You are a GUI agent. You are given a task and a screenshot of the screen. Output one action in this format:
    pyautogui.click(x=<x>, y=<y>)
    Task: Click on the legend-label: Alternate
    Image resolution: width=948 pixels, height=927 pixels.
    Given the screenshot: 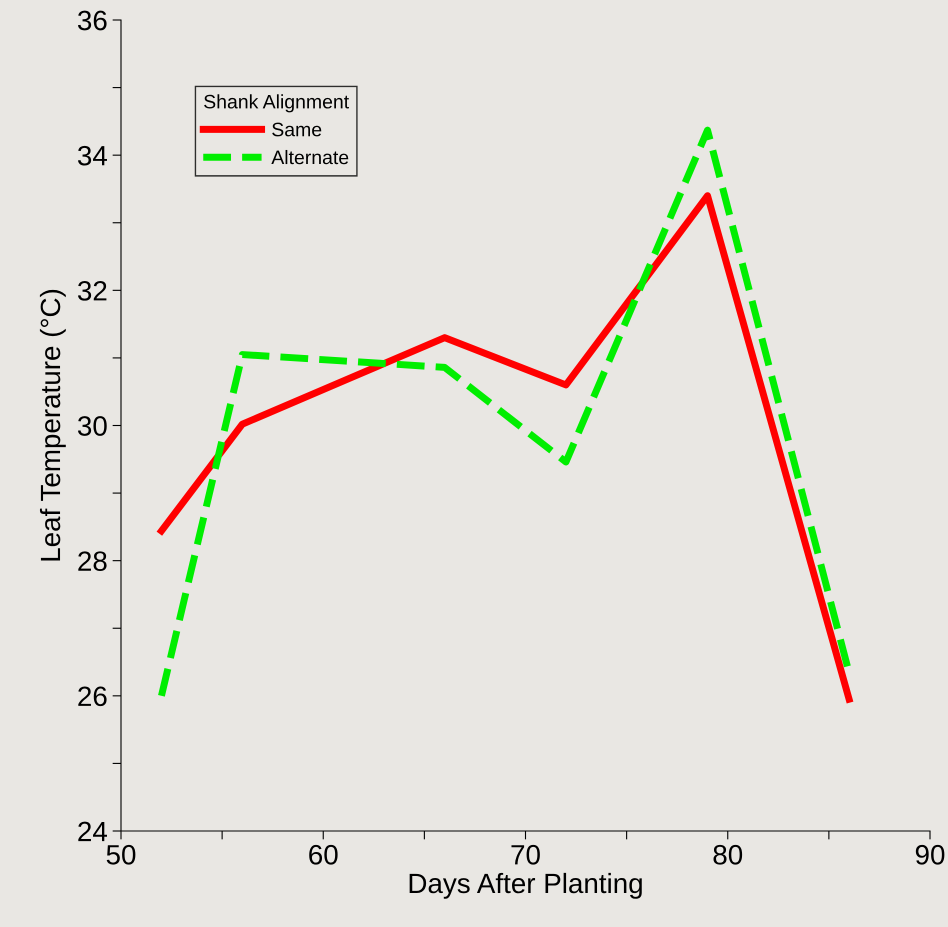 What is the action you would take?
    pyautogui.click(x=309, y=157)
    